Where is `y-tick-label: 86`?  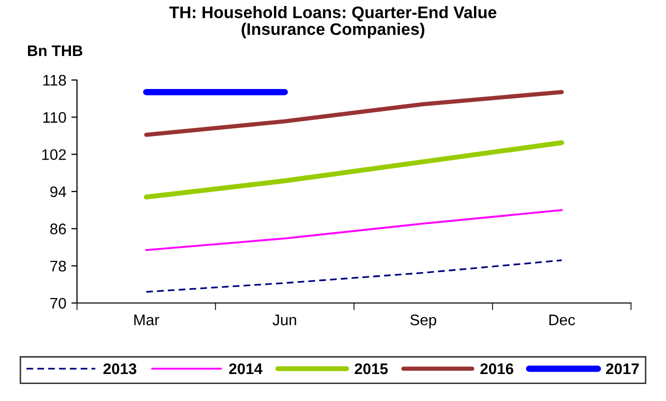 y-tick-label: 86 is located at coordinates (58, 229).